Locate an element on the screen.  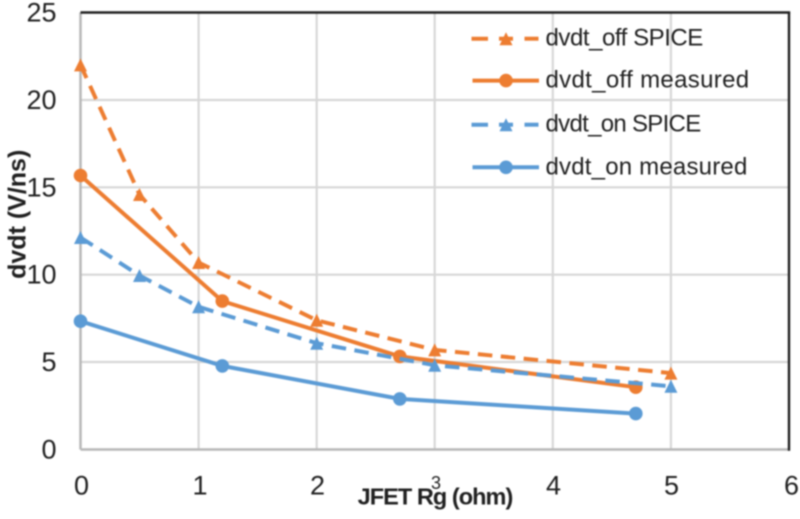
svg-text: 10 is located at coordinates (41, 275).